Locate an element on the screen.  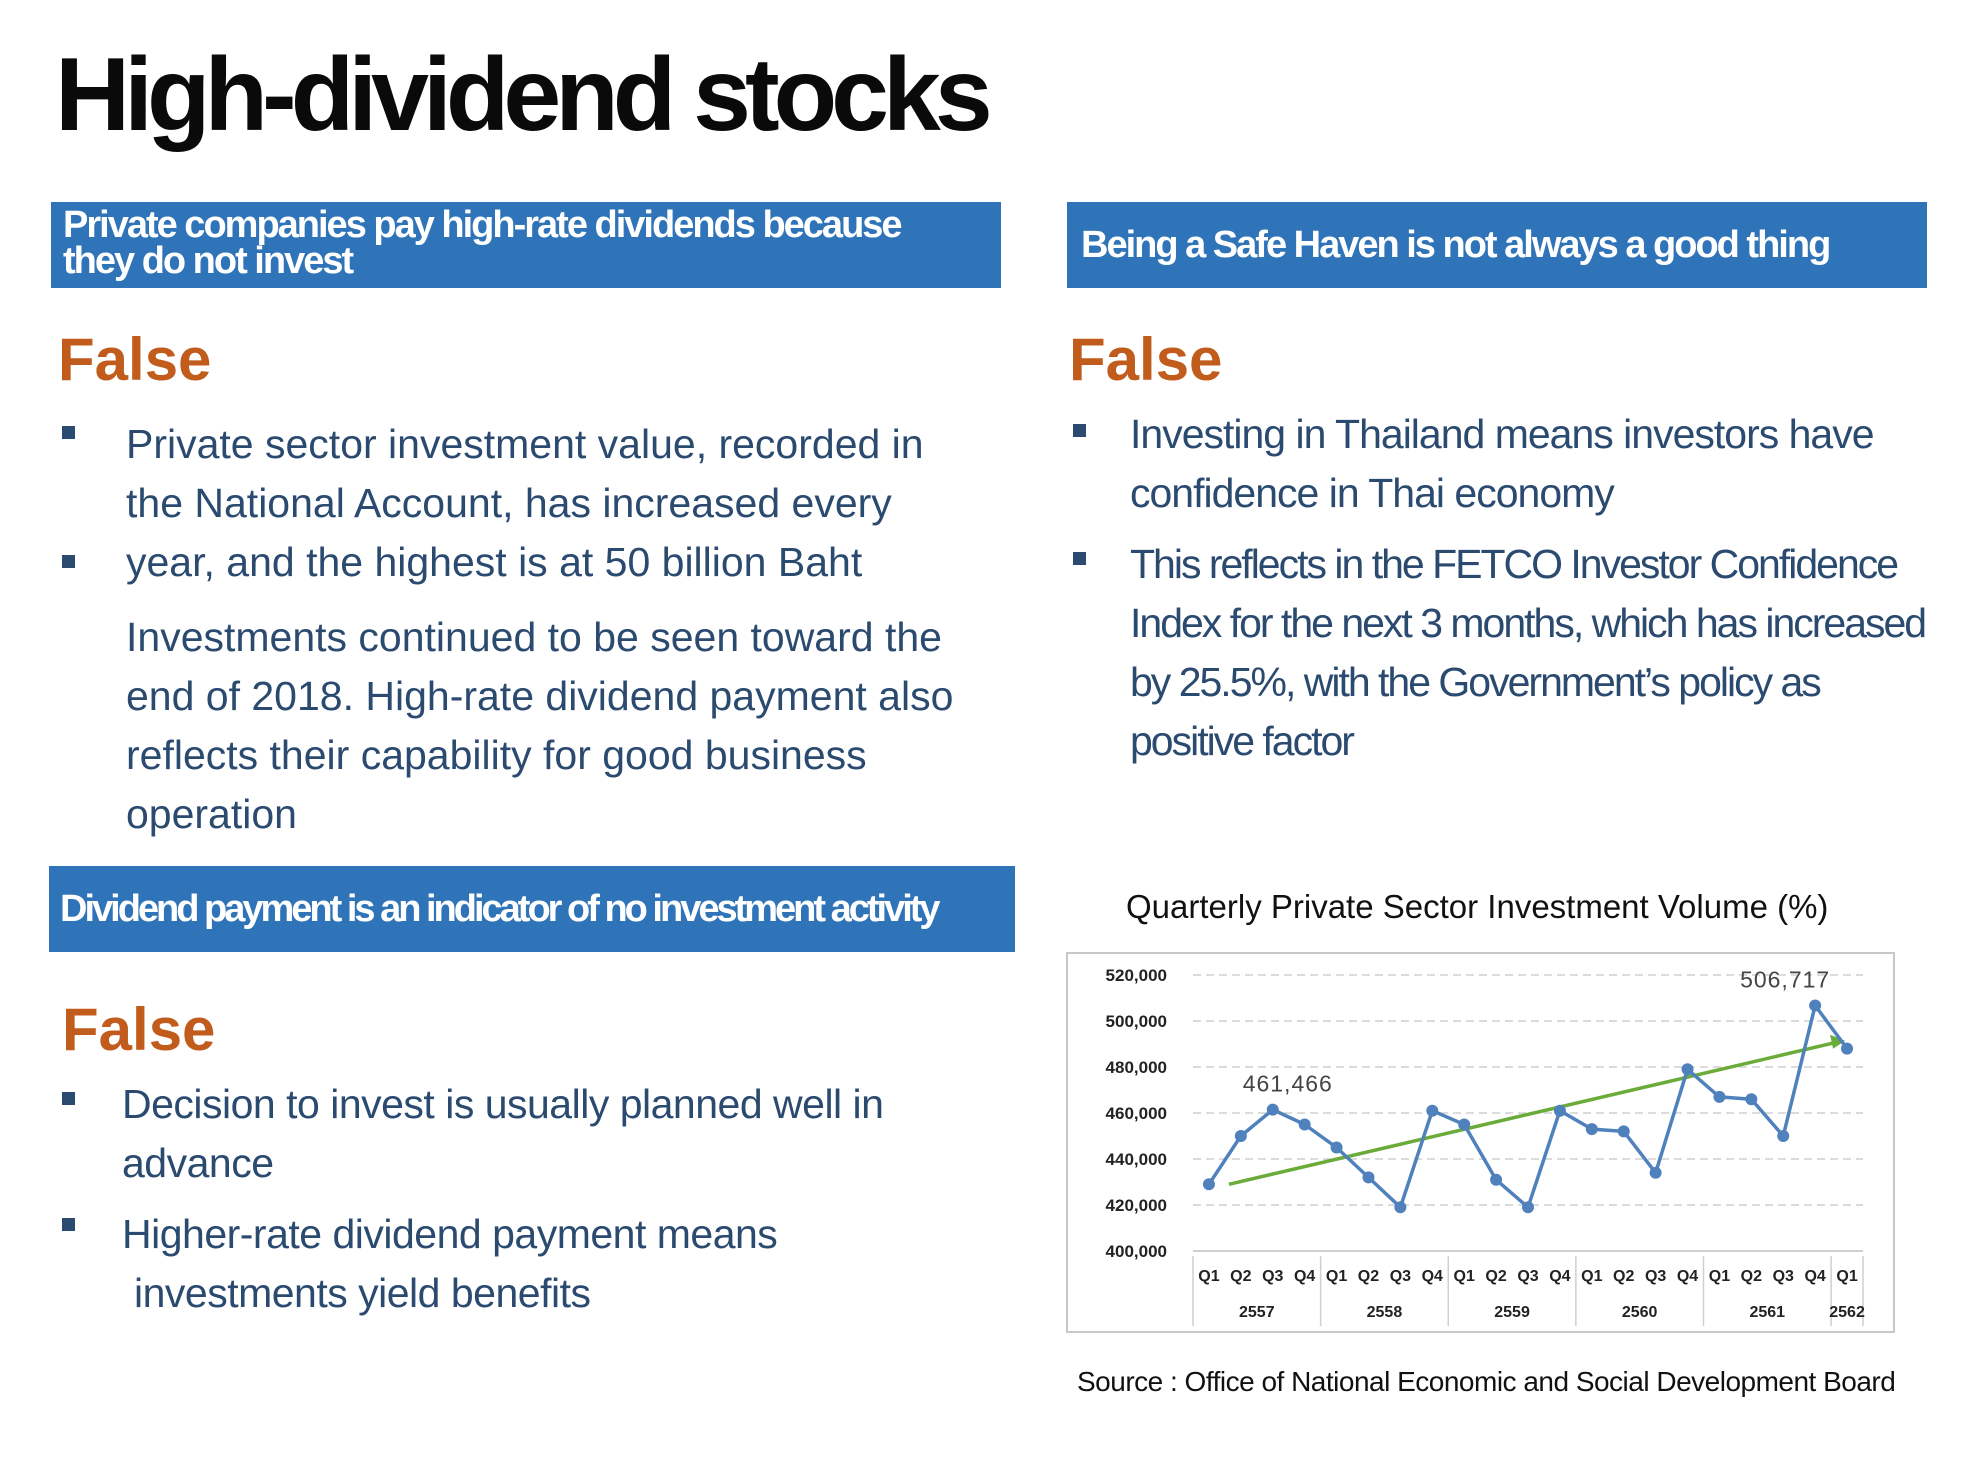
section1-heading-line2: they do not invest is located at coordinates (208, 261).